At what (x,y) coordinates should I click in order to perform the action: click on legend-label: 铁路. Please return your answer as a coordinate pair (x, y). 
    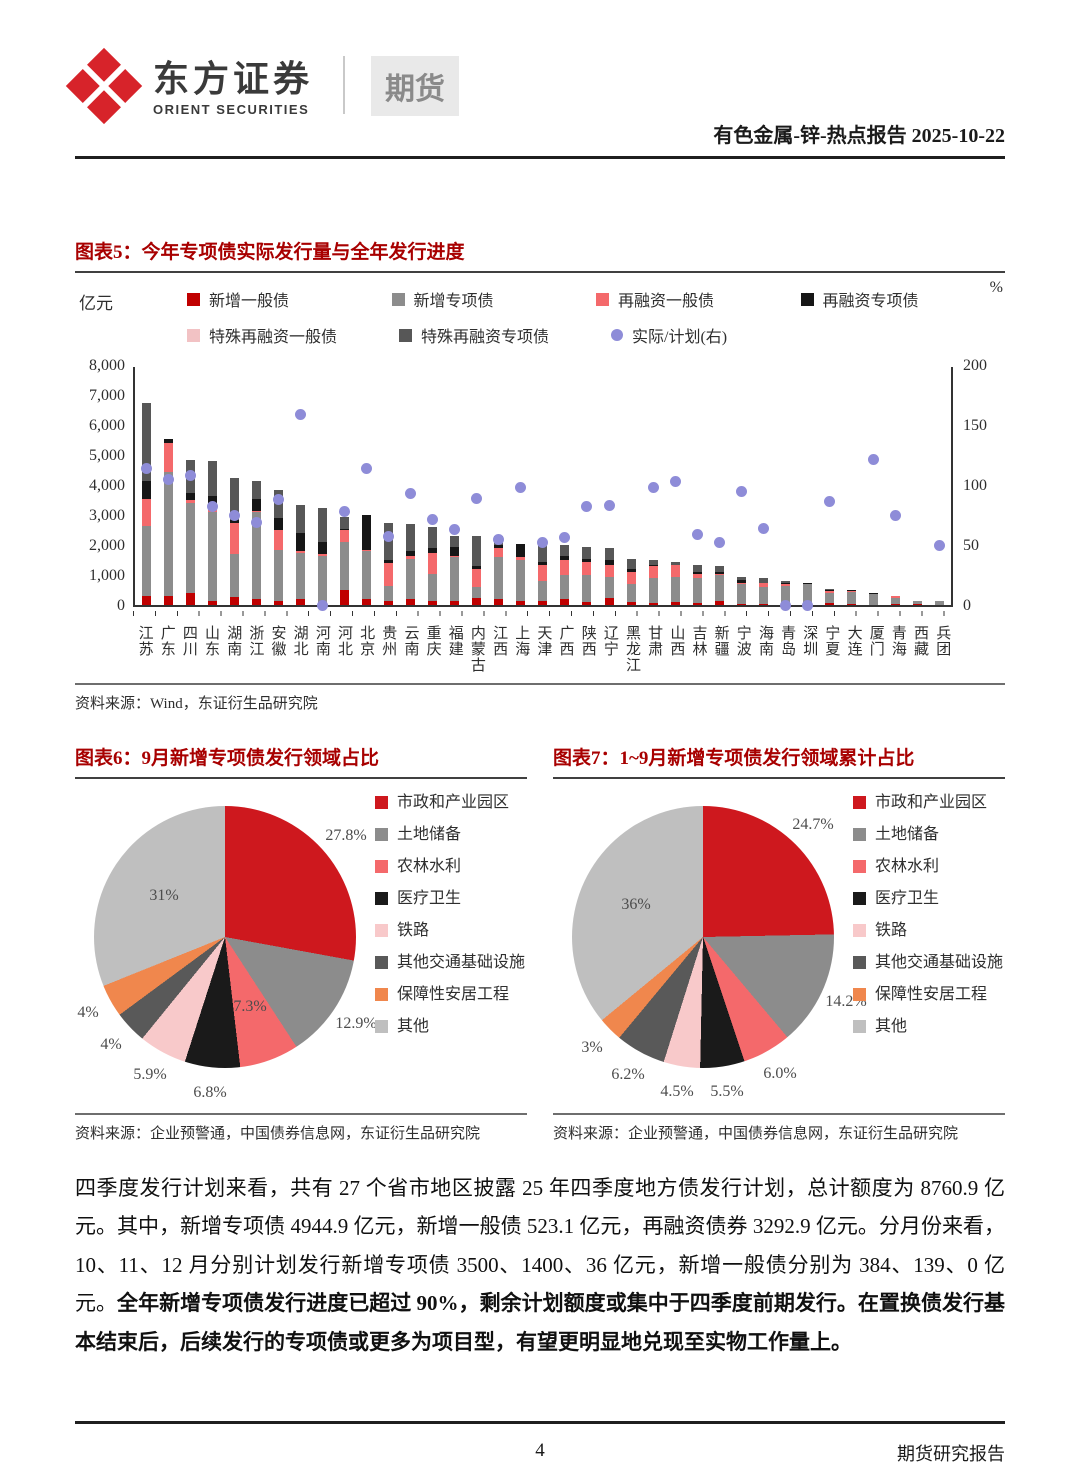
    Looking at the image, I should click on (891, 930).